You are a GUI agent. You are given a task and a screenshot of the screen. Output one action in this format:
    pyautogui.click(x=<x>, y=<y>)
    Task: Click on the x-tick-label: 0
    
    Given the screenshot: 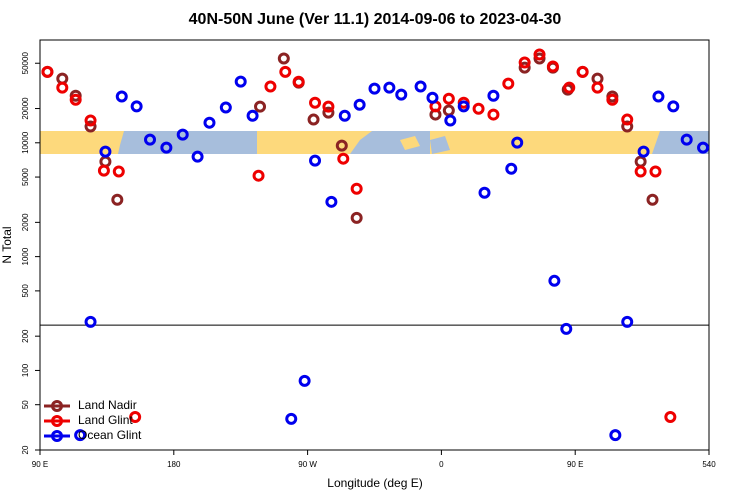 What is the action you would take?
    pyautogui.click(x=441, y=464)
    